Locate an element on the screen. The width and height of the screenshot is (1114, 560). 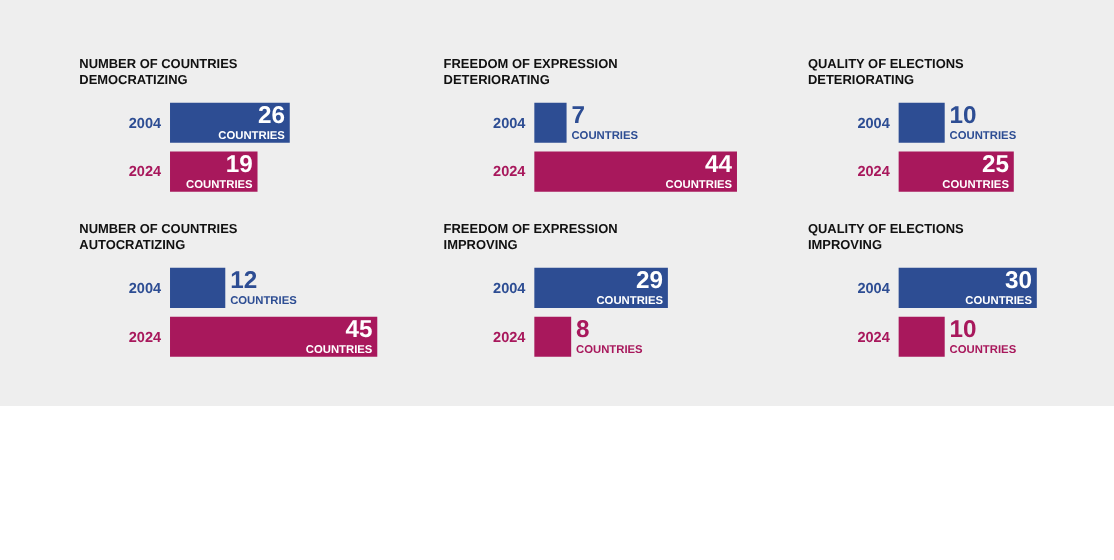
text: 26 is located at coordinates (271, 114).